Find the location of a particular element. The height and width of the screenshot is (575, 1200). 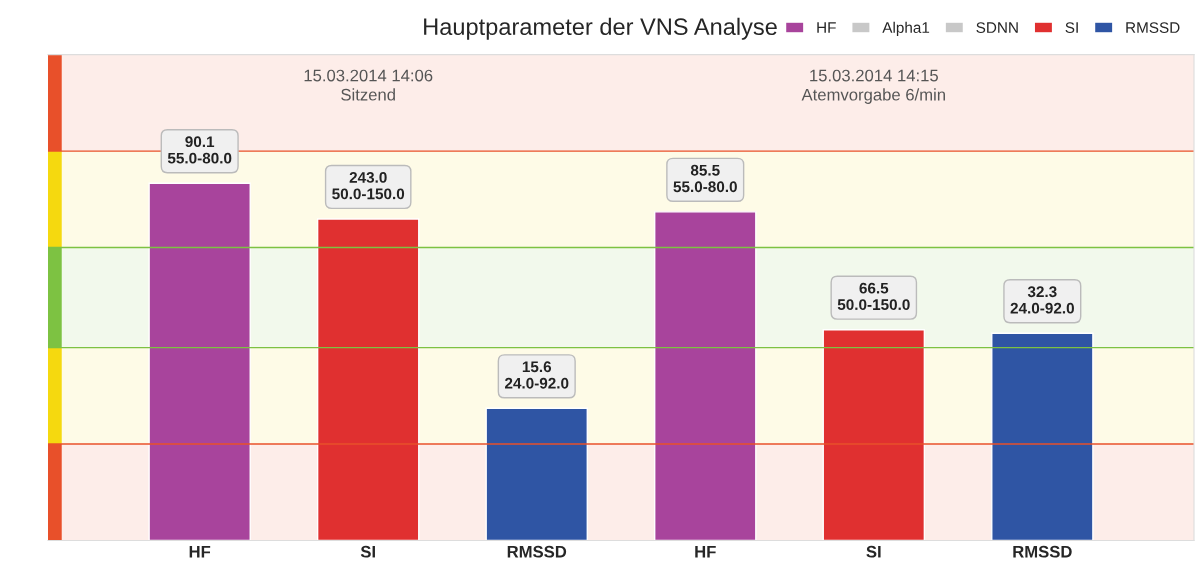

legend-label: SDNN is located at coordinates (997, 27).